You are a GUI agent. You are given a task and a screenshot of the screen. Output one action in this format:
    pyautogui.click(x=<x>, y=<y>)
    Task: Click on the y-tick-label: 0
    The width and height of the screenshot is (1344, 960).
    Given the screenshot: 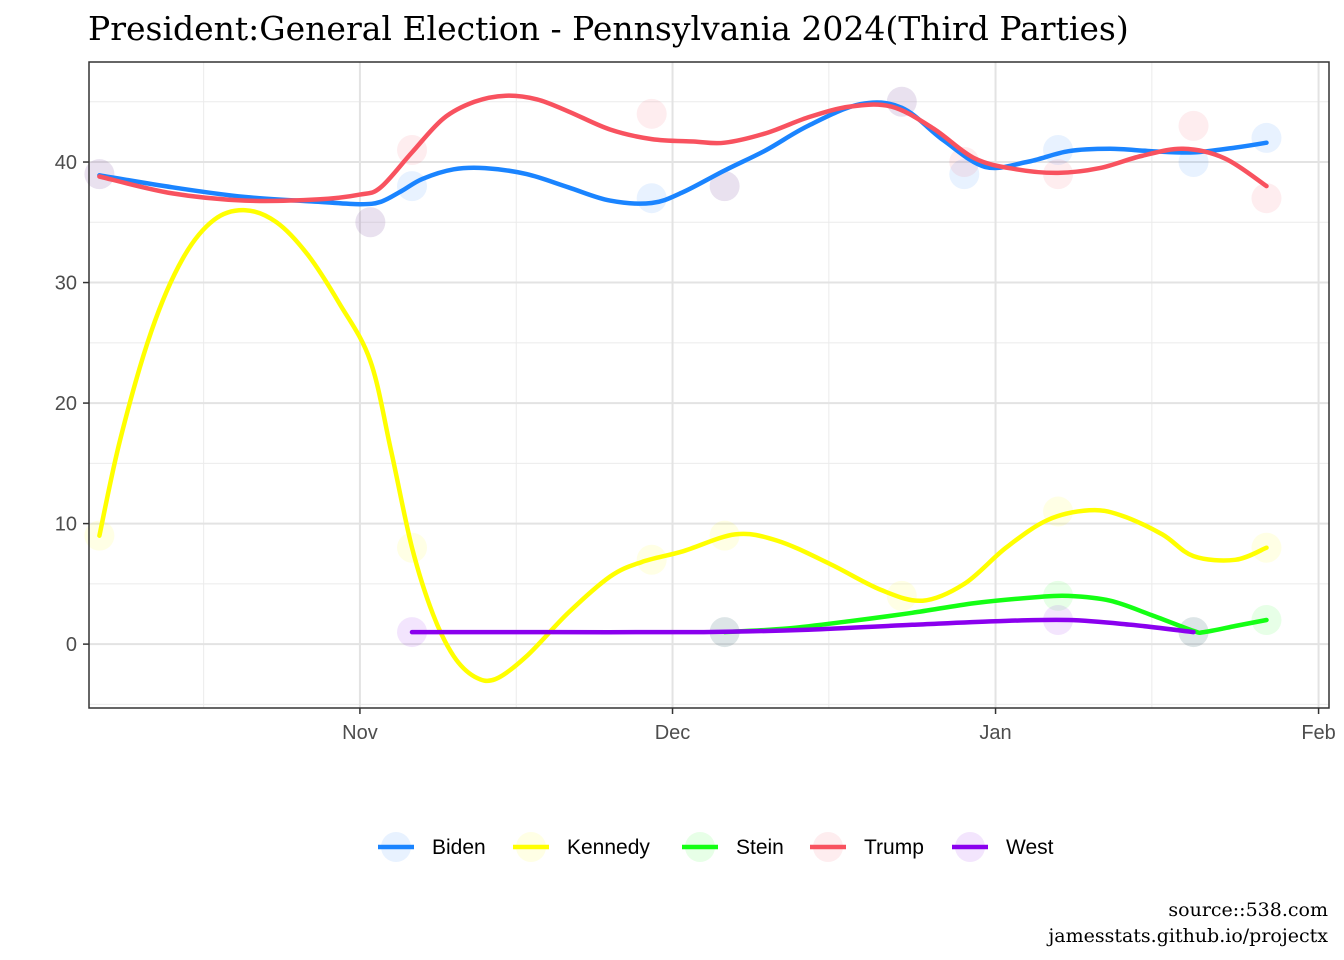 What is the action you would take?
    pyautogui.click(x=71, y=645)
    